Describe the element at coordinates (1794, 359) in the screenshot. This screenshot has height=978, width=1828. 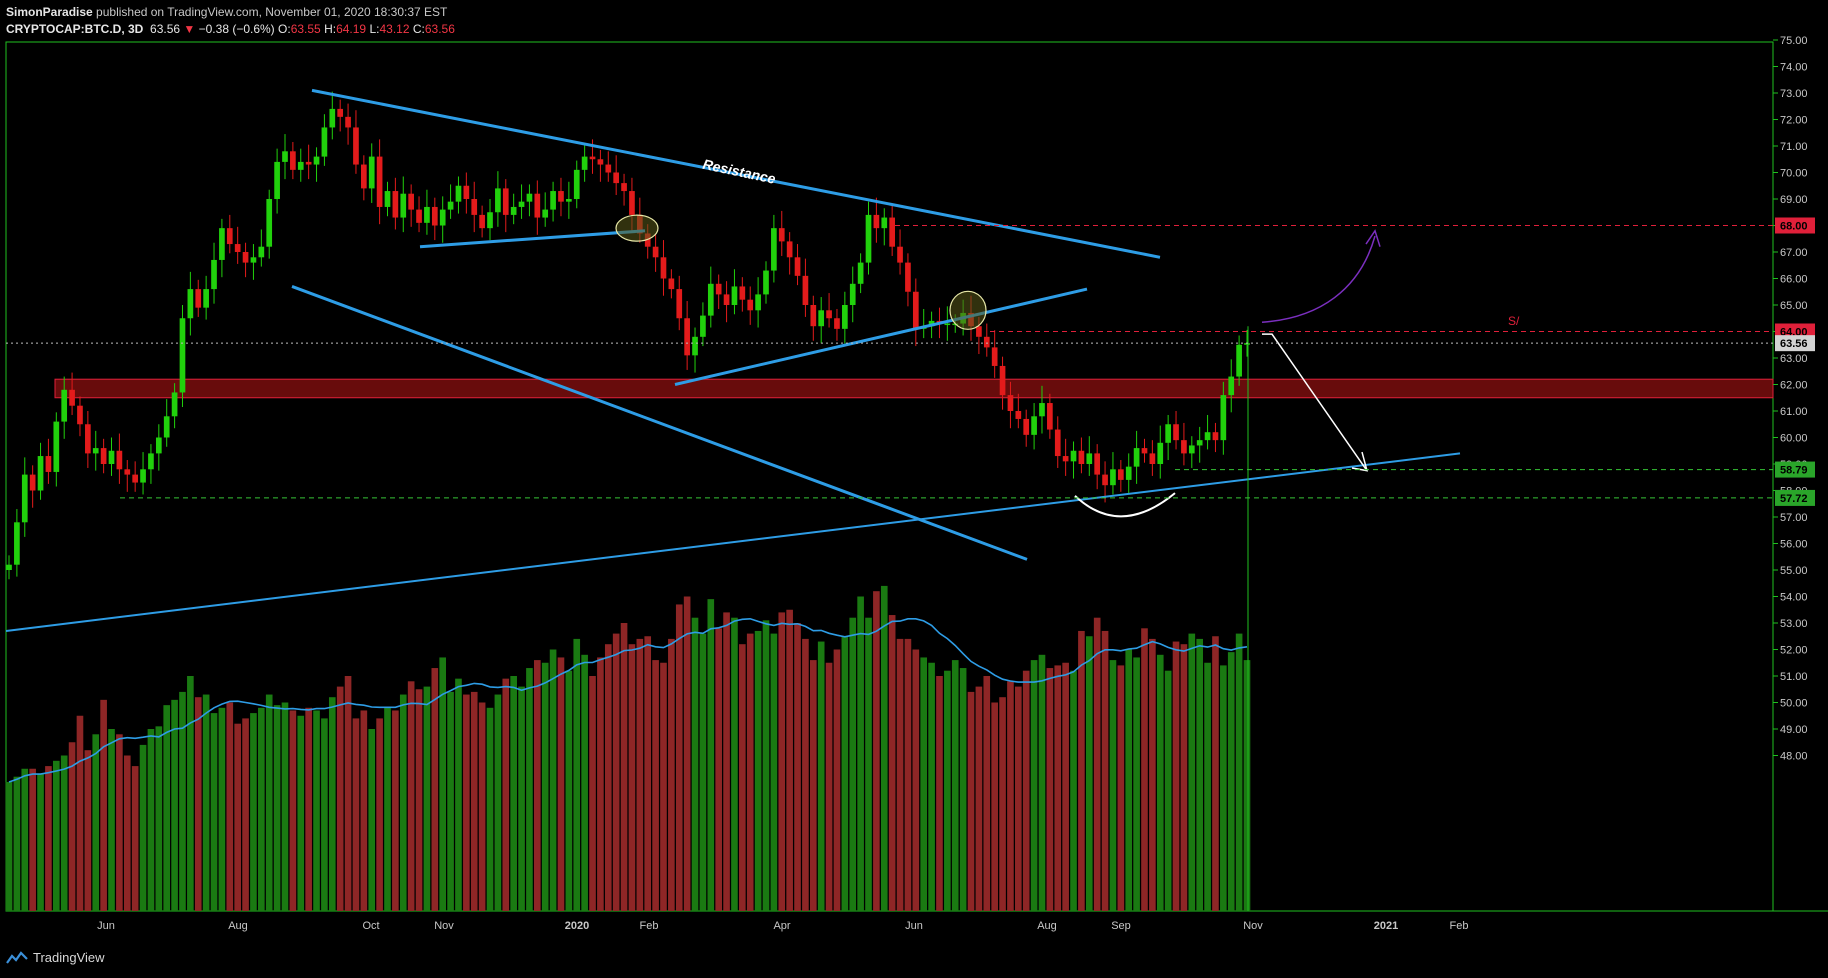
I see `y-tick-label: 63.00` at that location.